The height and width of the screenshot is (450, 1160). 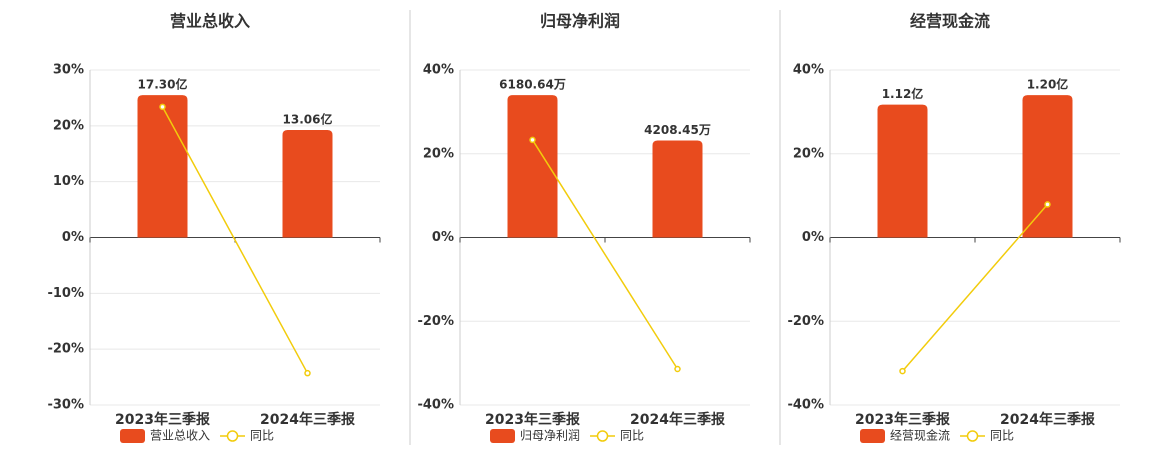 I want to click on value-label: 6180.64万, so click(x=532, y=85).